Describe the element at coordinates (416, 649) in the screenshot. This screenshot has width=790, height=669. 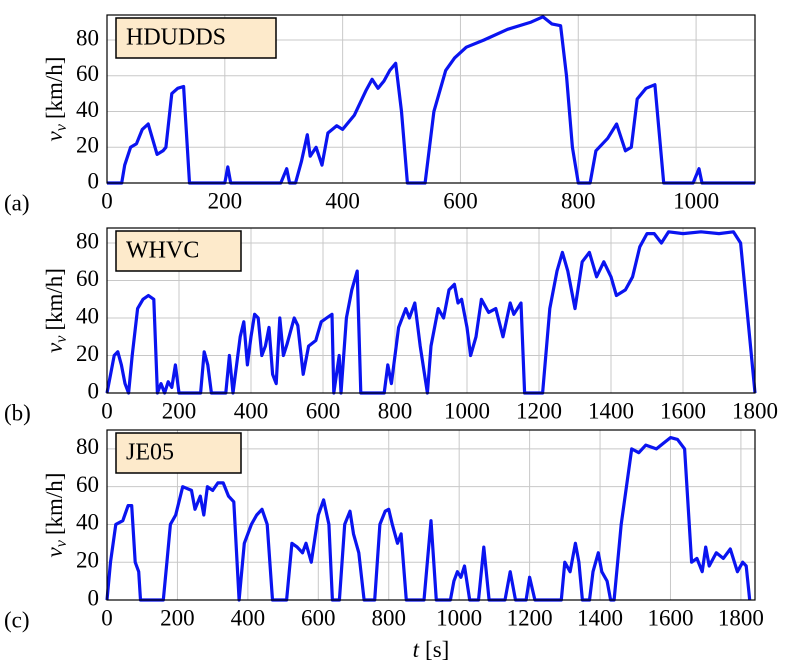
I see `x-label-symbol: t` at that location.